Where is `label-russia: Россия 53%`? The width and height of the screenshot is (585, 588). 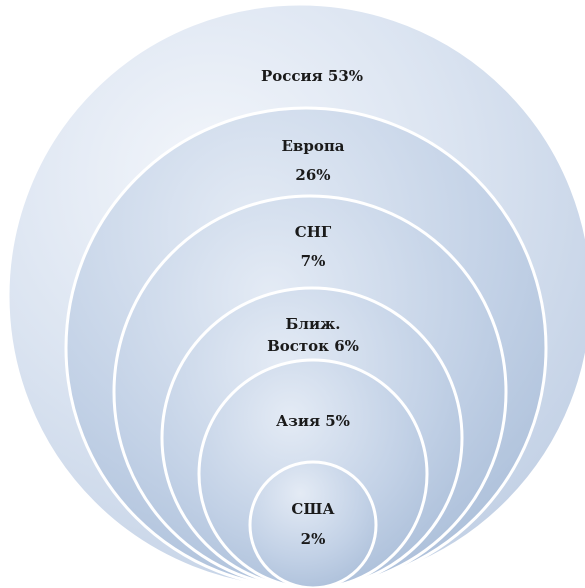
label-russia: Россия 53% is located at coordinates (312, 76).